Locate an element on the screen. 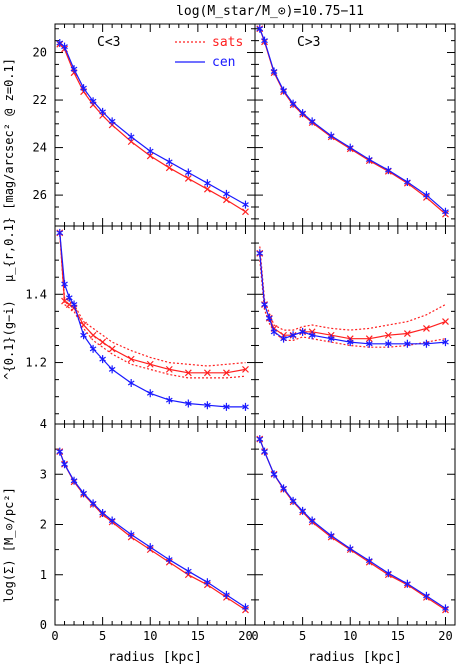 The height and width of the screenshot is (667, 457). x-axis-label-left: radius [kpc] is located at coordinates (155, 657).